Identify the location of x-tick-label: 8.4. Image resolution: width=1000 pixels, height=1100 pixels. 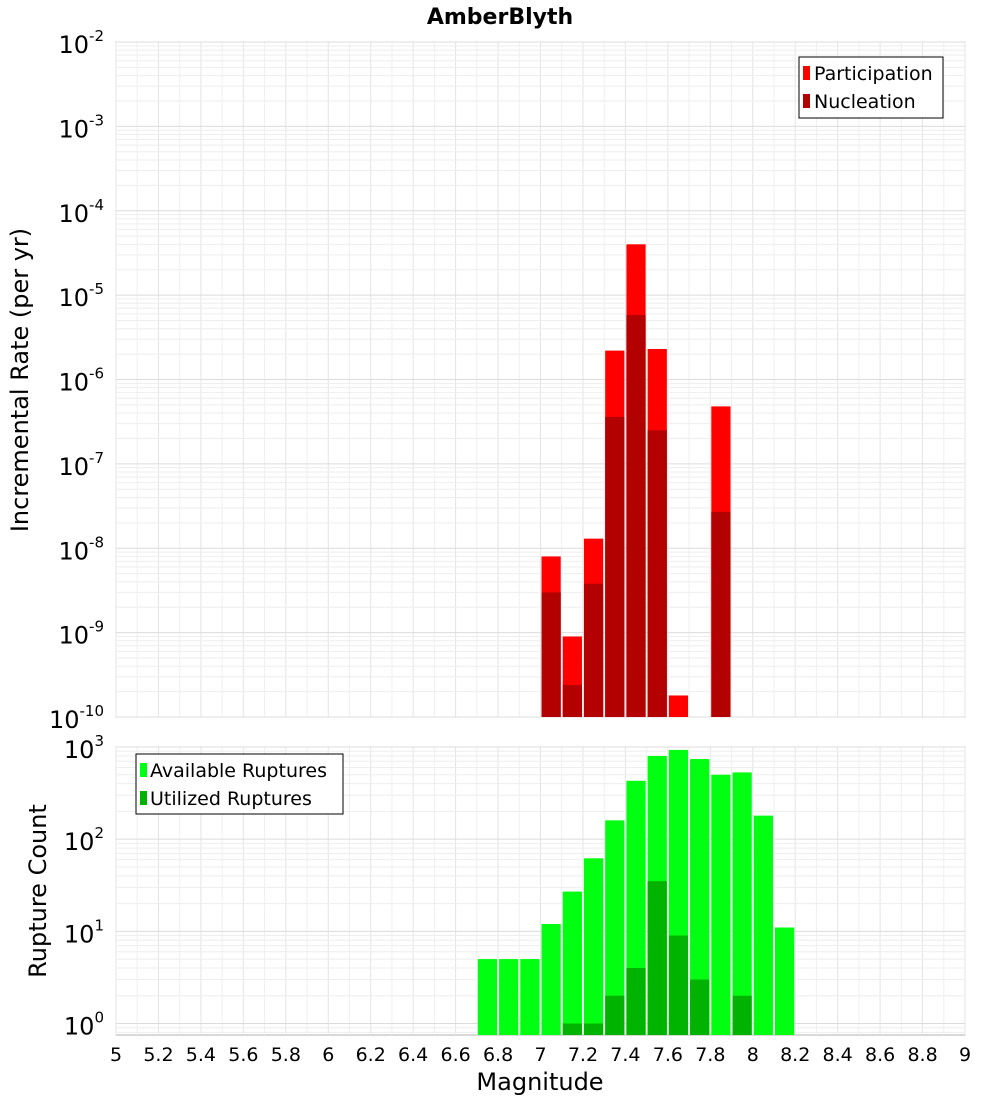
(838, 1055).